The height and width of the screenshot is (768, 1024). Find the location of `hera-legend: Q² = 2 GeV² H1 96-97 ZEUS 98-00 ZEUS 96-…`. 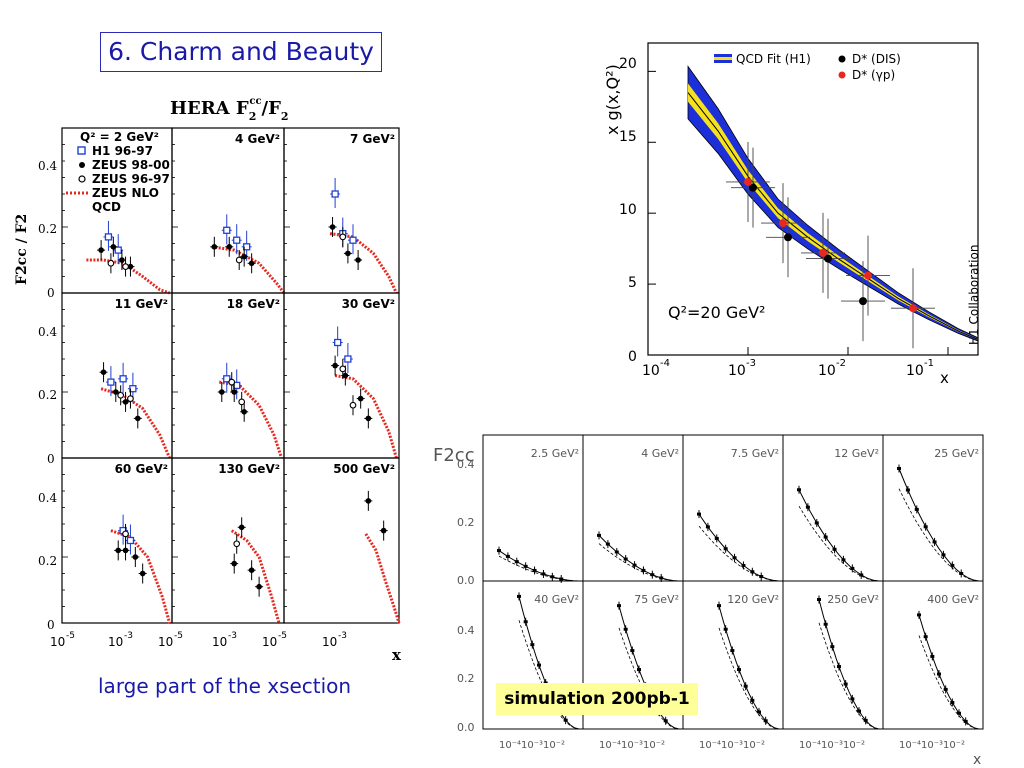

hera-legend: Q² = 2 GeV² H1 96-97 ZEUS 98-00 ZEUS 96-… is located at coordinates (118, 172).